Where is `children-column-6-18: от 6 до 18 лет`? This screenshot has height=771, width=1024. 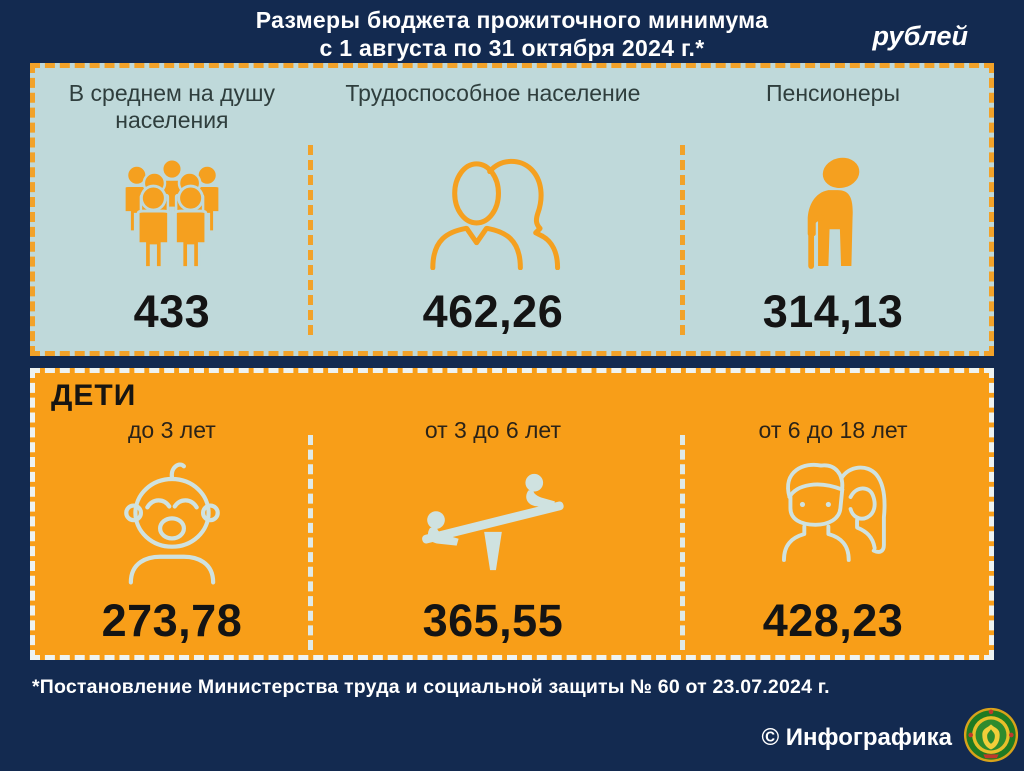 children-column-6-18: от 6 до 18 лет is located at coordinates (833, 514).